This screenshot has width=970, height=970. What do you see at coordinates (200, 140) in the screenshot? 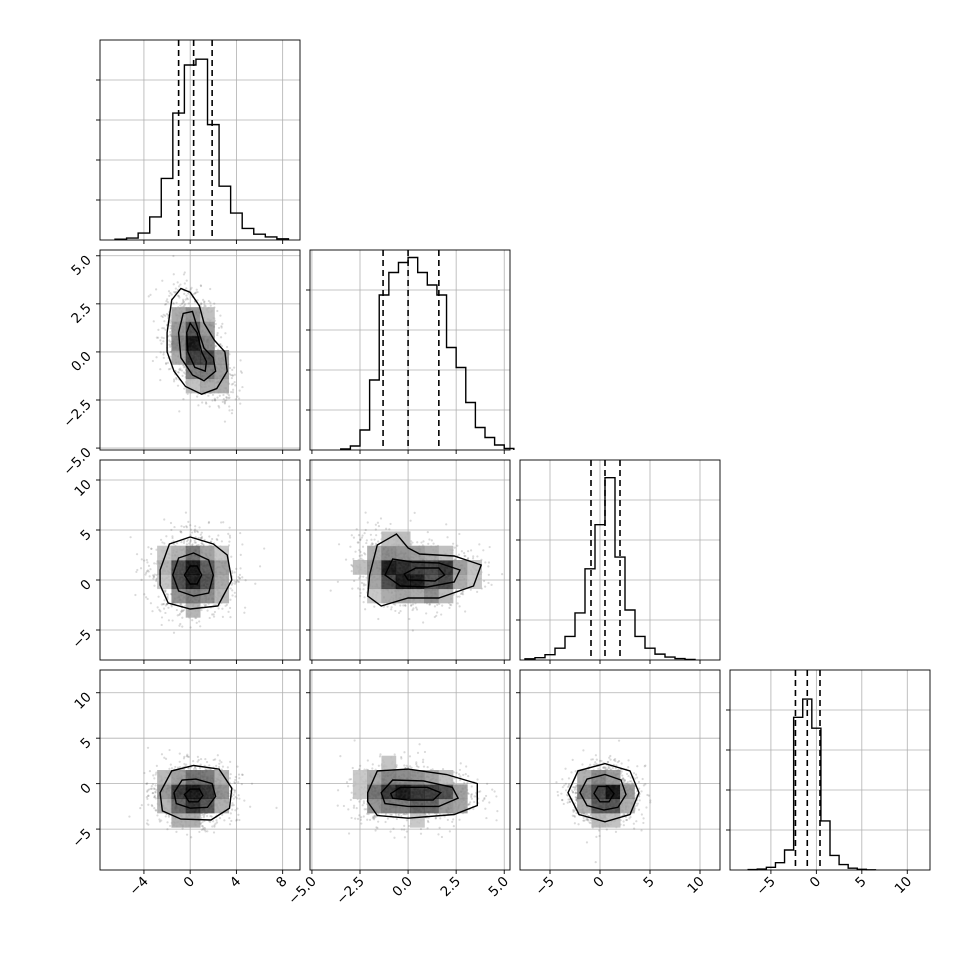
I see `panel-frame` at bounding box center [200, 140].